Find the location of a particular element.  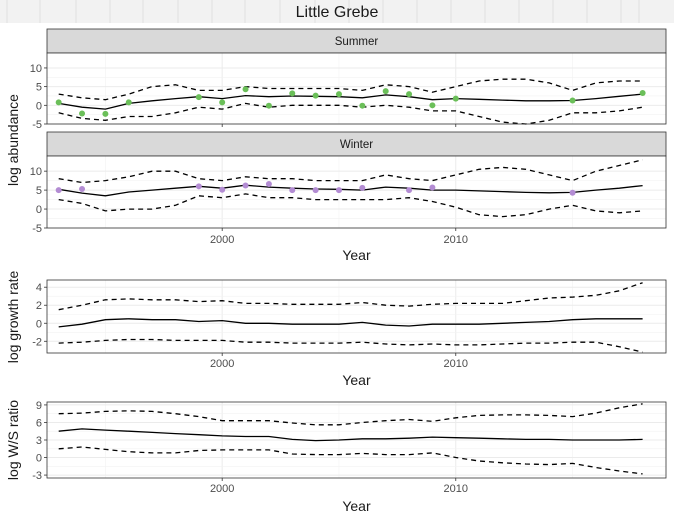

panel-background is located at coordinates (356, 88).